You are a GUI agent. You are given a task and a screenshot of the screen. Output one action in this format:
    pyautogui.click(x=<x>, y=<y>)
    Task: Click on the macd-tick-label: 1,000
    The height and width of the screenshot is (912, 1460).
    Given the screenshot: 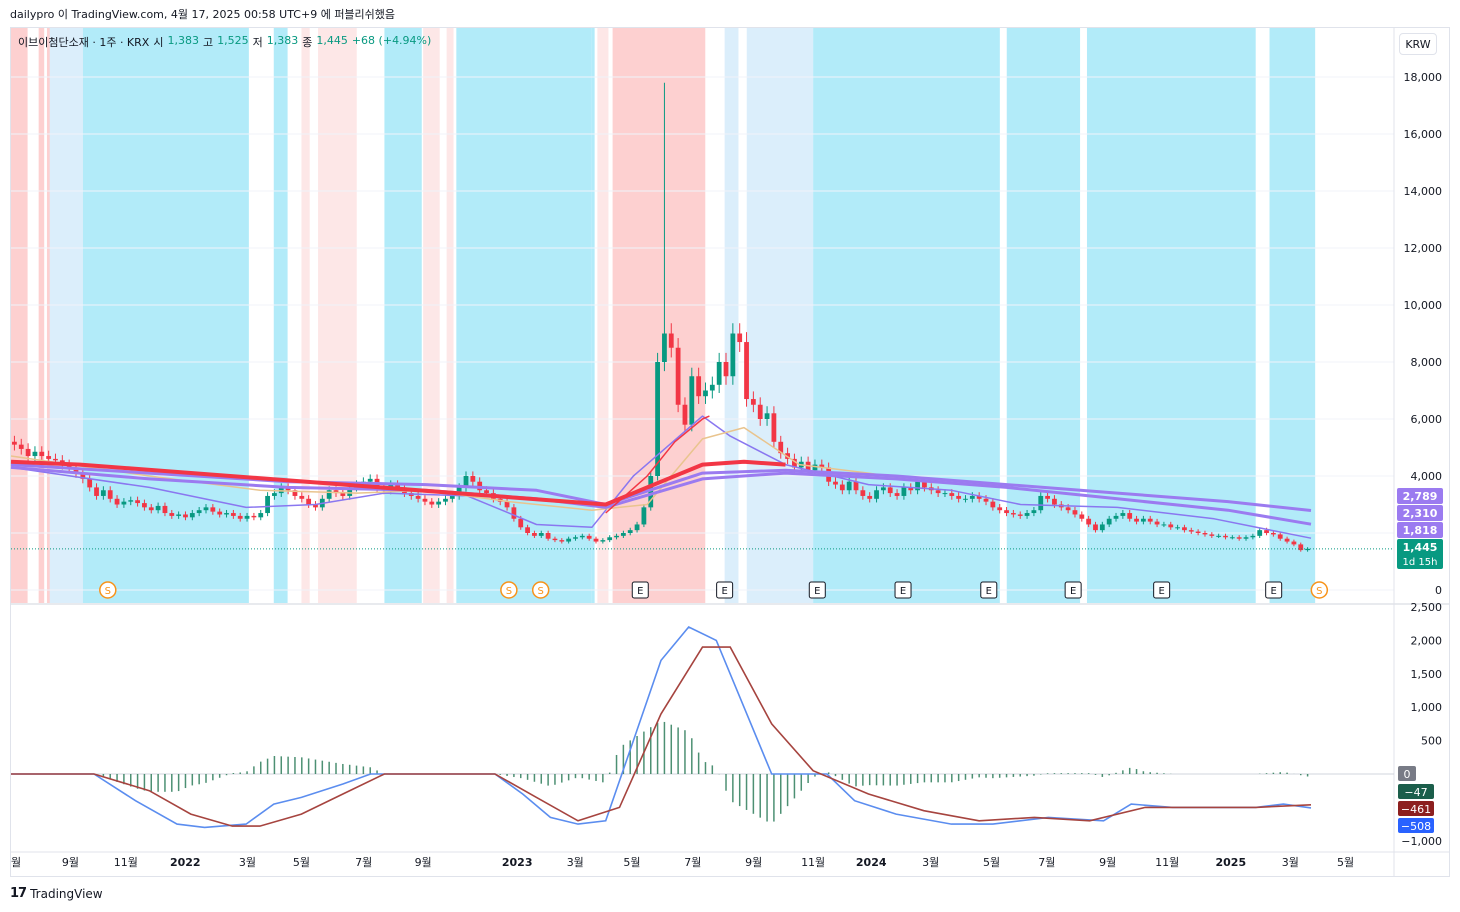 What is the action you would take?
    pyautogui.click(x=1427, y=707)
    